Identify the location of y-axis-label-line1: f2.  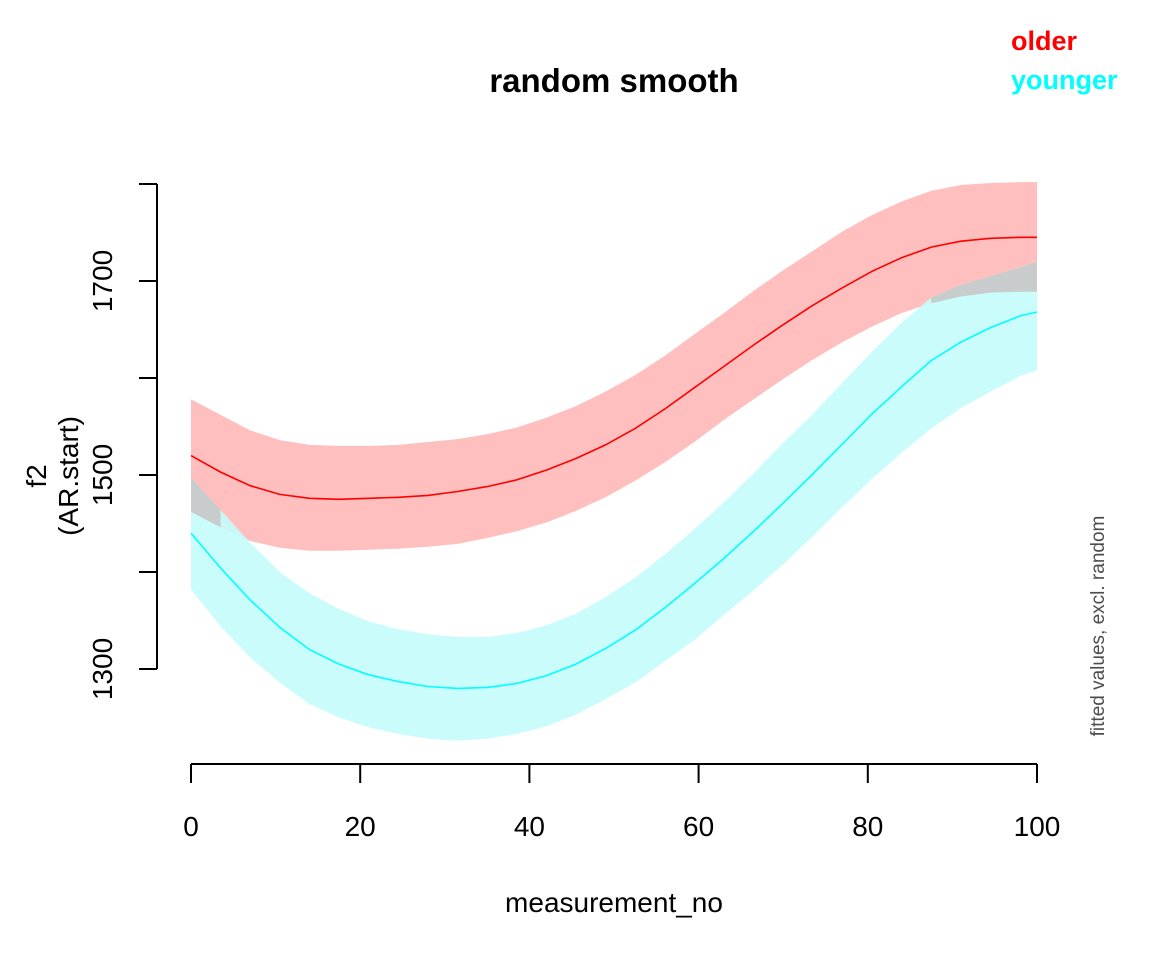
(36, 475).